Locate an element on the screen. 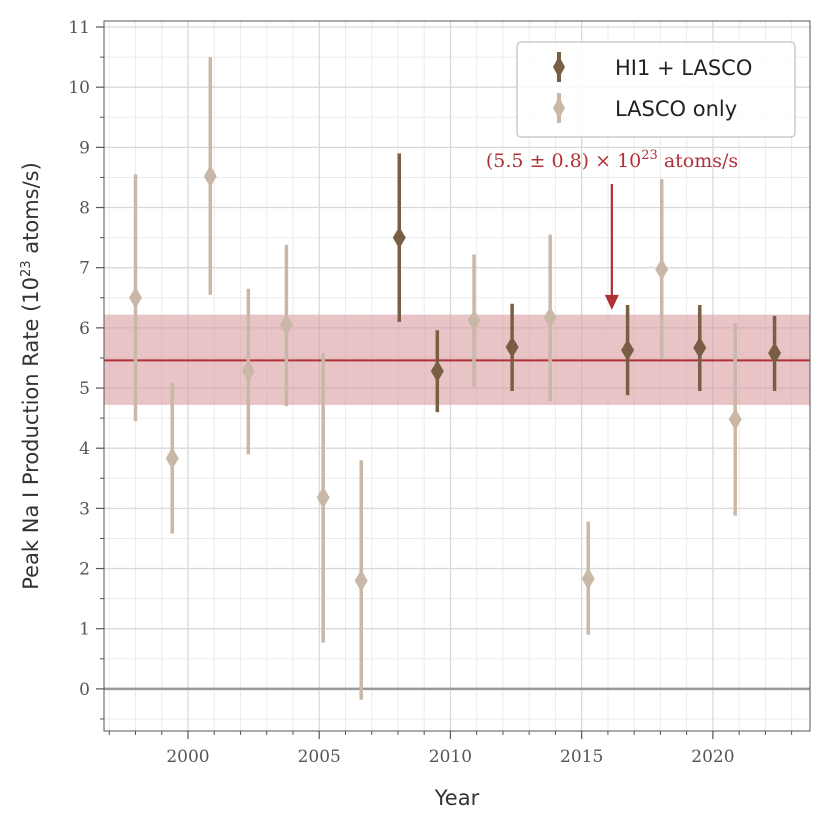 The height and width of the screenshot is (831, 829). legend-marker-lasco-only is located at coordinates (559, 108).